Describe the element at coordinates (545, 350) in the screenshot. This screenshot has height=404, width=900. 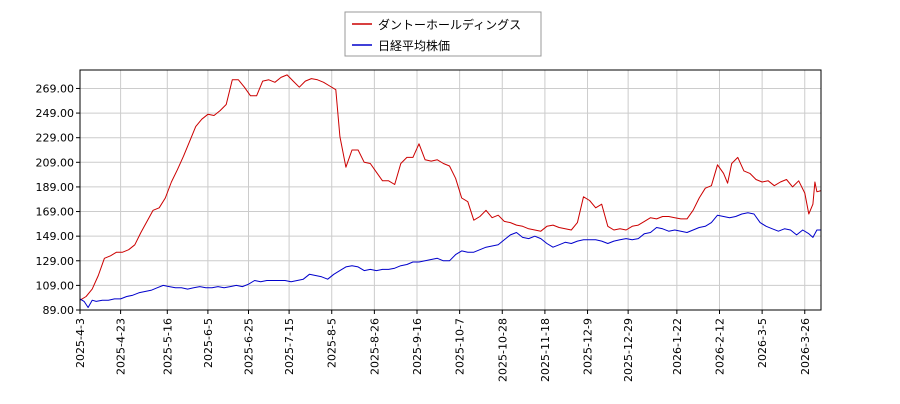
I see `x-tick-label: 2025-11-18` at that location.